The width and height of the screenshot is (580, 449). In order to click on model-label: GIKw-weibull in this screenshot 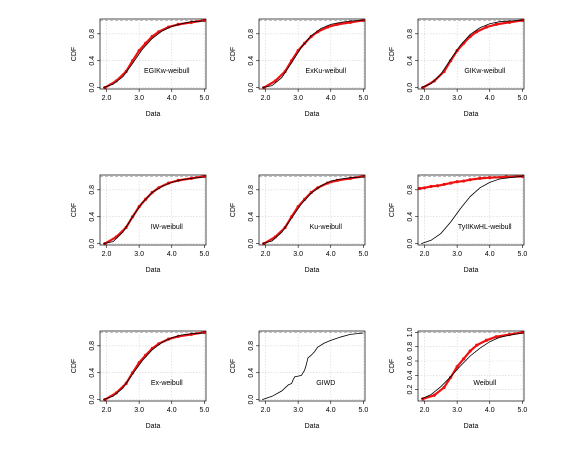, I will do `click(484, 71)`.